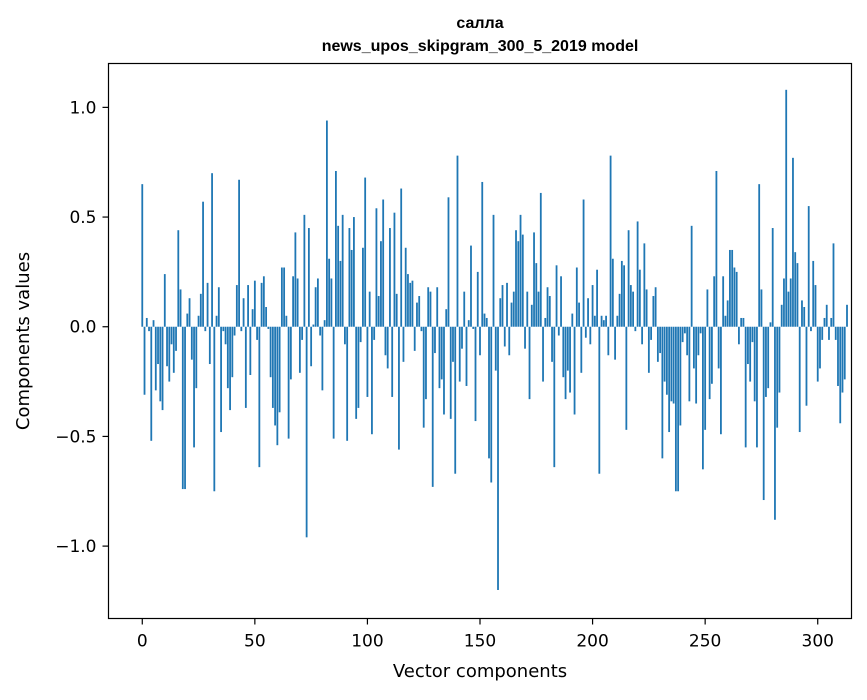 This screenshot has height=700, width=867. I want to click on y-tick-label: 0.5, so click(82, 218).